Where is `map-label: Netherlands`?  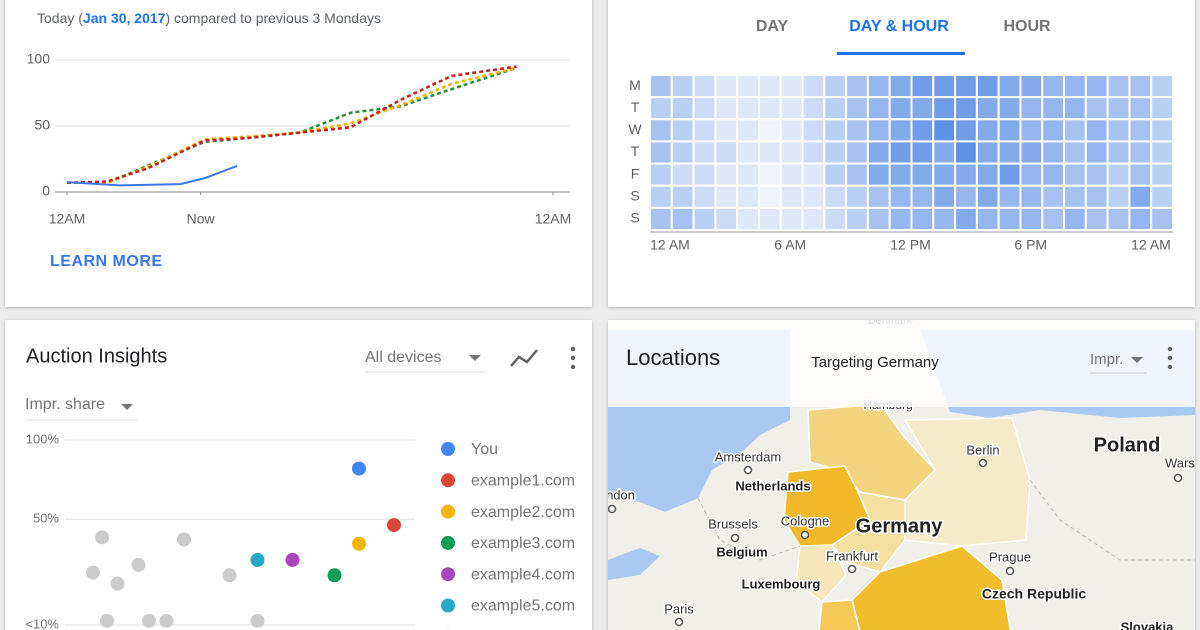
map-label: Netherlands is located at coordinates (772, 485).